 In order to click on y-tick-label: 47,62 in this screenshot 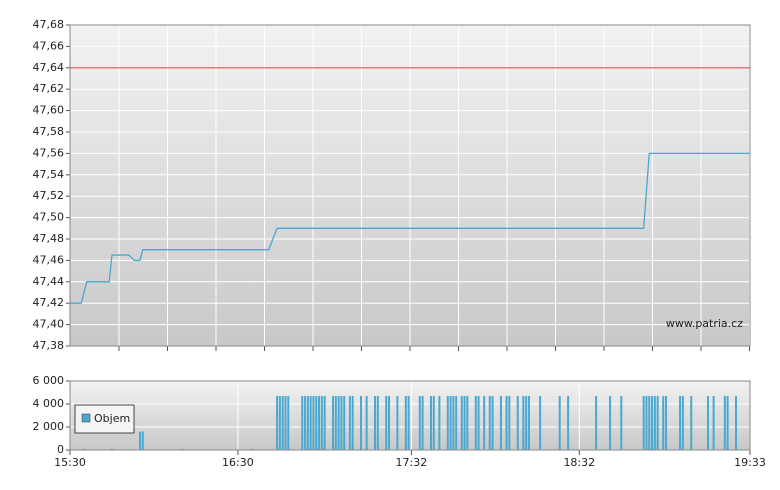, I will do `click(49, 88)`.